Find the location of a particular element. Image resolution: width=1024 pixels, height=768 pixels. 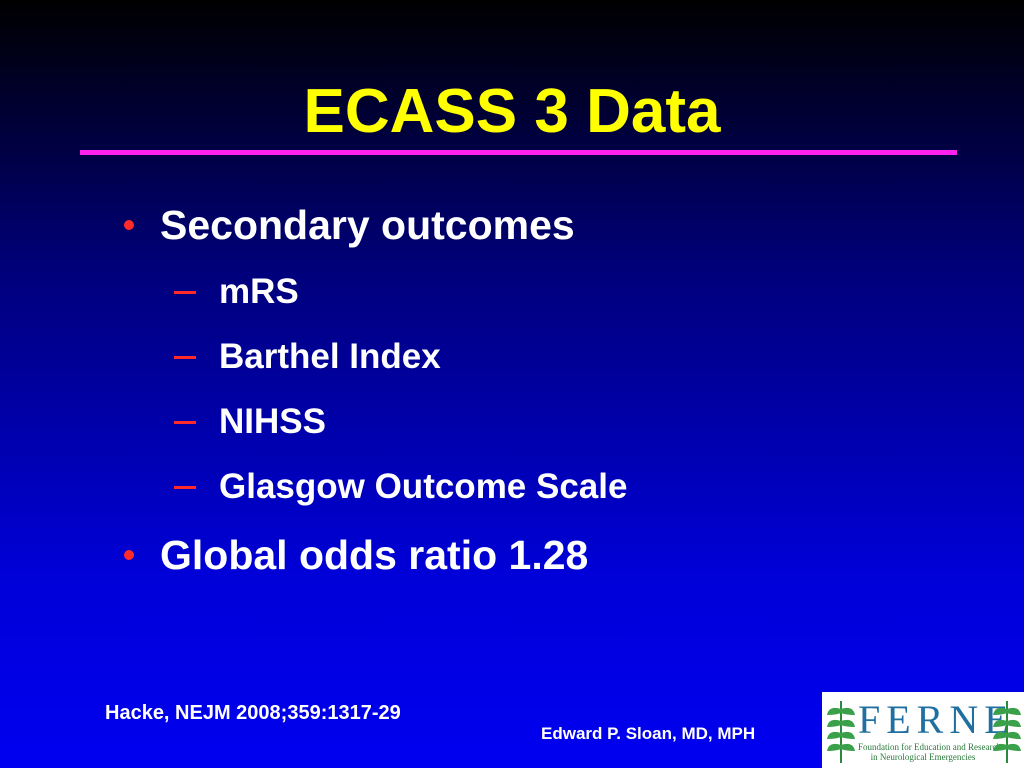

title-rule is located at coordinates (518, 152).